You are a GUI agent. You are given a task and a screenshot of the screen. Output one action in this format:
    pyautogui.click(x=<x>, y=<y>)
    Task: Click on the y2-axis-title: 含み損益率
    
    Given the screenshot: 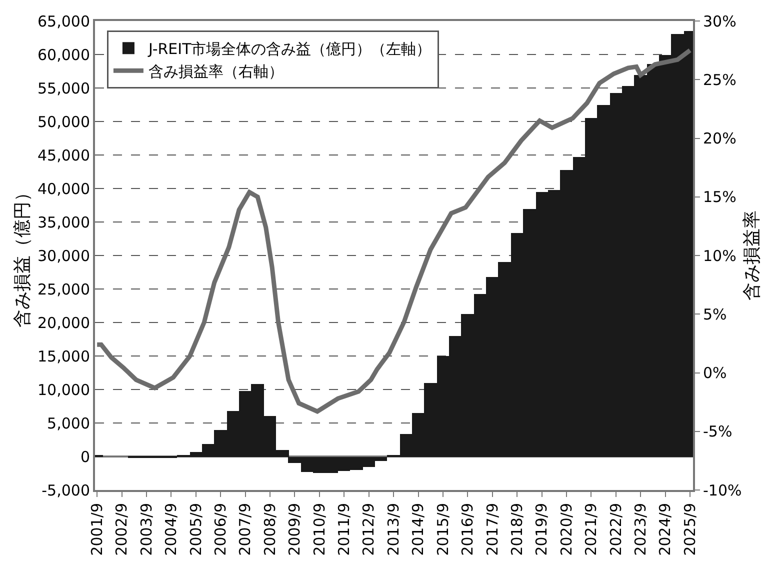 What is the action you would take?
    pyautogui.click(x=751, y=255)
    